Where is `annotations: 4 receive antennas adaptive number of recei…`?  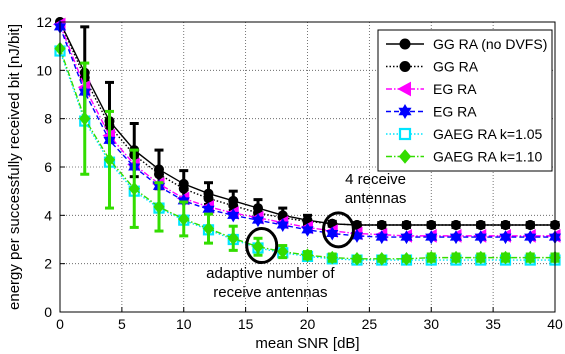
annotations: 4 receive antennas adaptive number of recei… is located at coordinates (306, 236).